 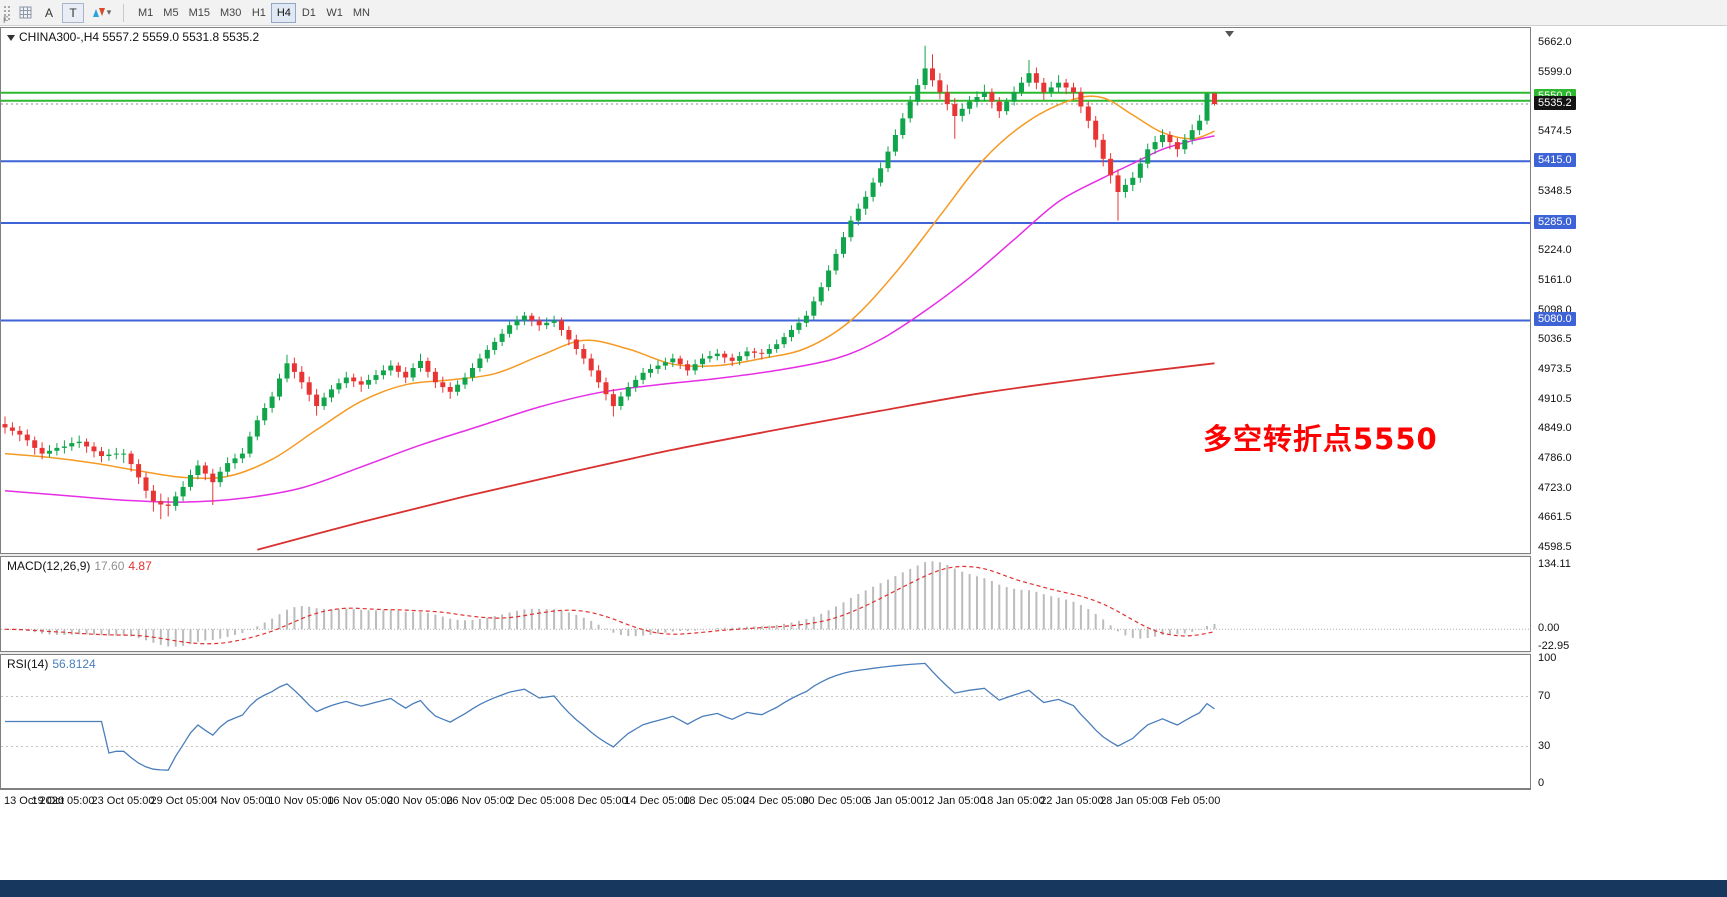 I want to click on rsi-scale-label: 0, so click(x=1541, y=783).